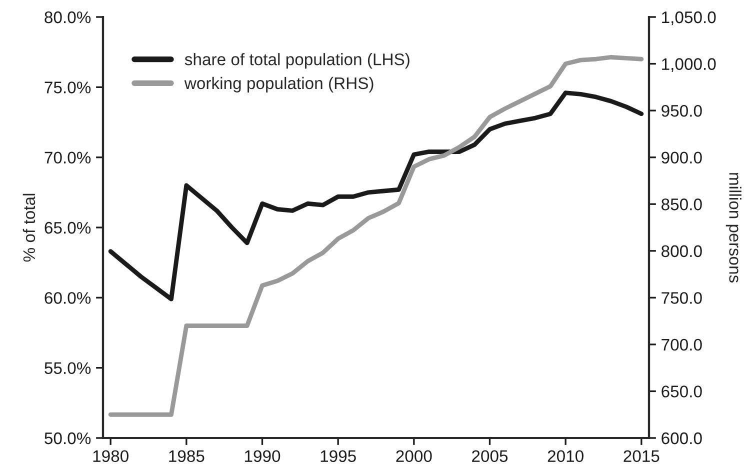 This screenshot has width=754, height=472. Describe the element at coordinates (682, 204) in the screenshot. I see `y2-tick-label: 850.0` at that location.